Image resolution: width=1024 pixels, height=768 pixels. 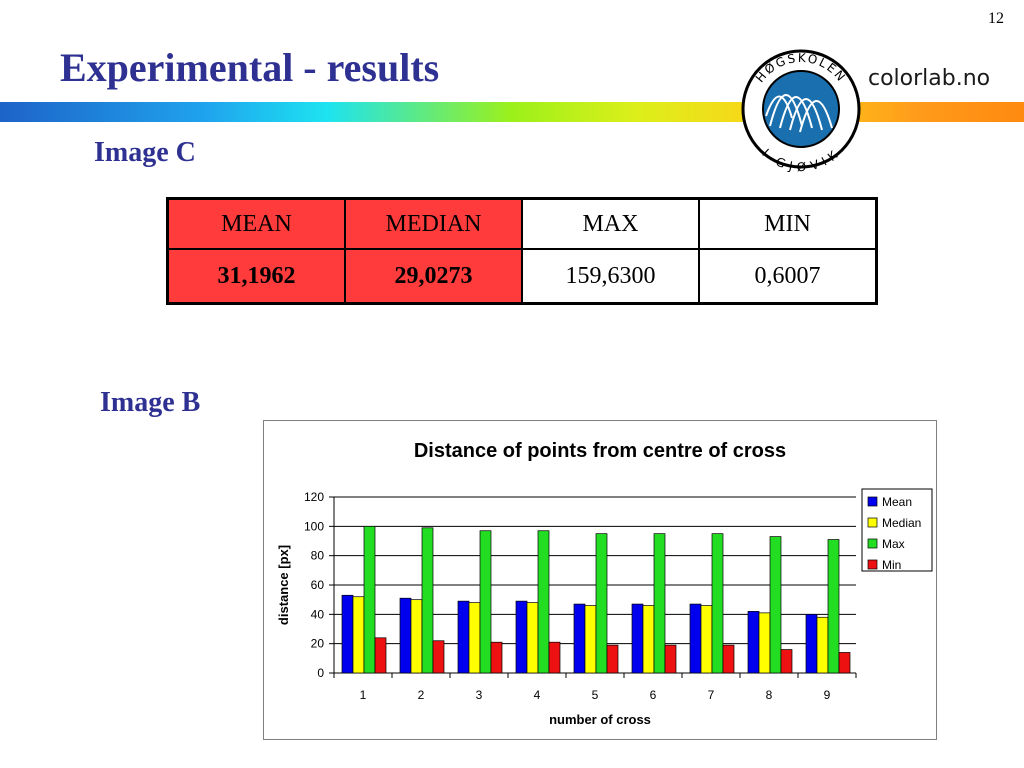 I want to click on stats-table-value-row: 31,1962 29,0273 159,6300 0,6007, so click(x=522, y=276).